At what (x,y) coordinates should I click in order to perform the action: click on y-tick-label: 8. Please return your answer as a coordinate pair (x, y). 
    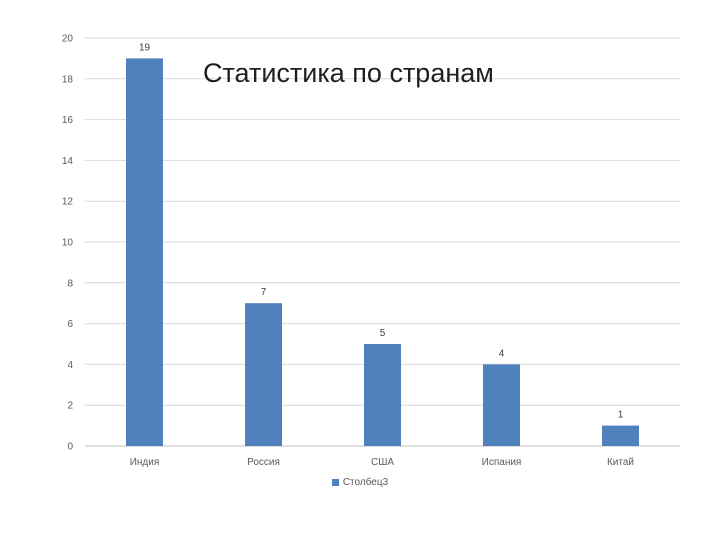
    Looking at the image, I should click on (70, 283).